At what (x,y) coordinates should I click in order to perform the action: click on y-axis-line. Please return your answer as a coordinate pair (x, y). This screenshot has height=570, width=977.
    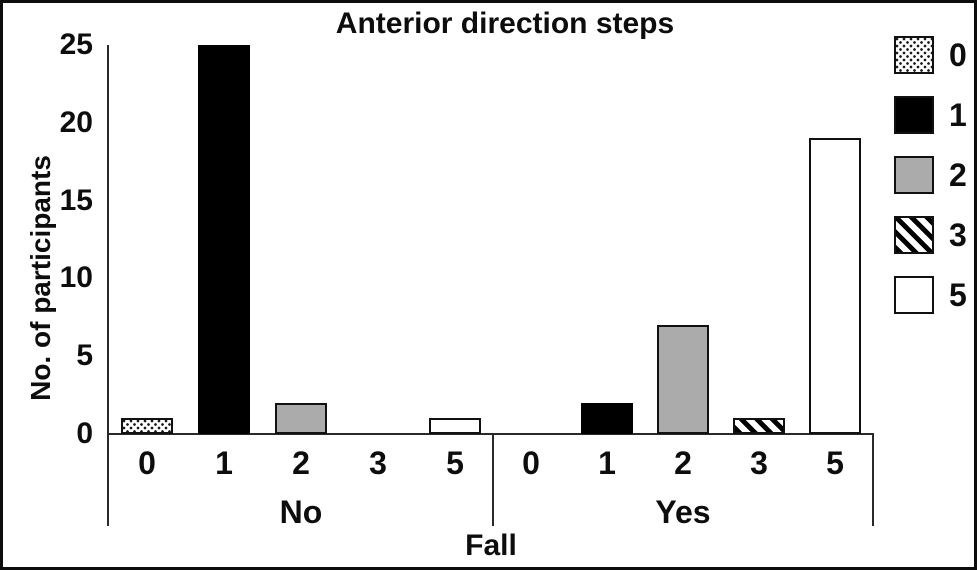
    Looking at the image, I should click on (108, 285).